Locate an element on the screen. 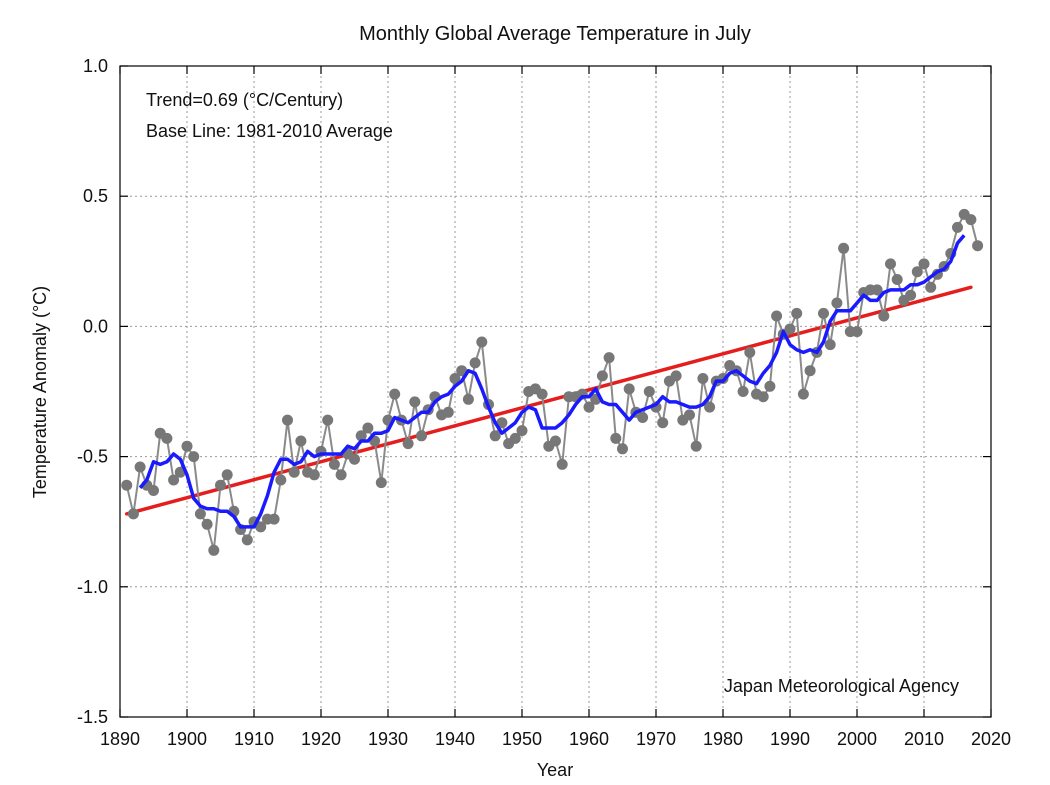 The height and width of the screenshot is (785, 1050). trend-annotation: Trend=0.69 (°C/Century) is located at coordinates (244, 100).